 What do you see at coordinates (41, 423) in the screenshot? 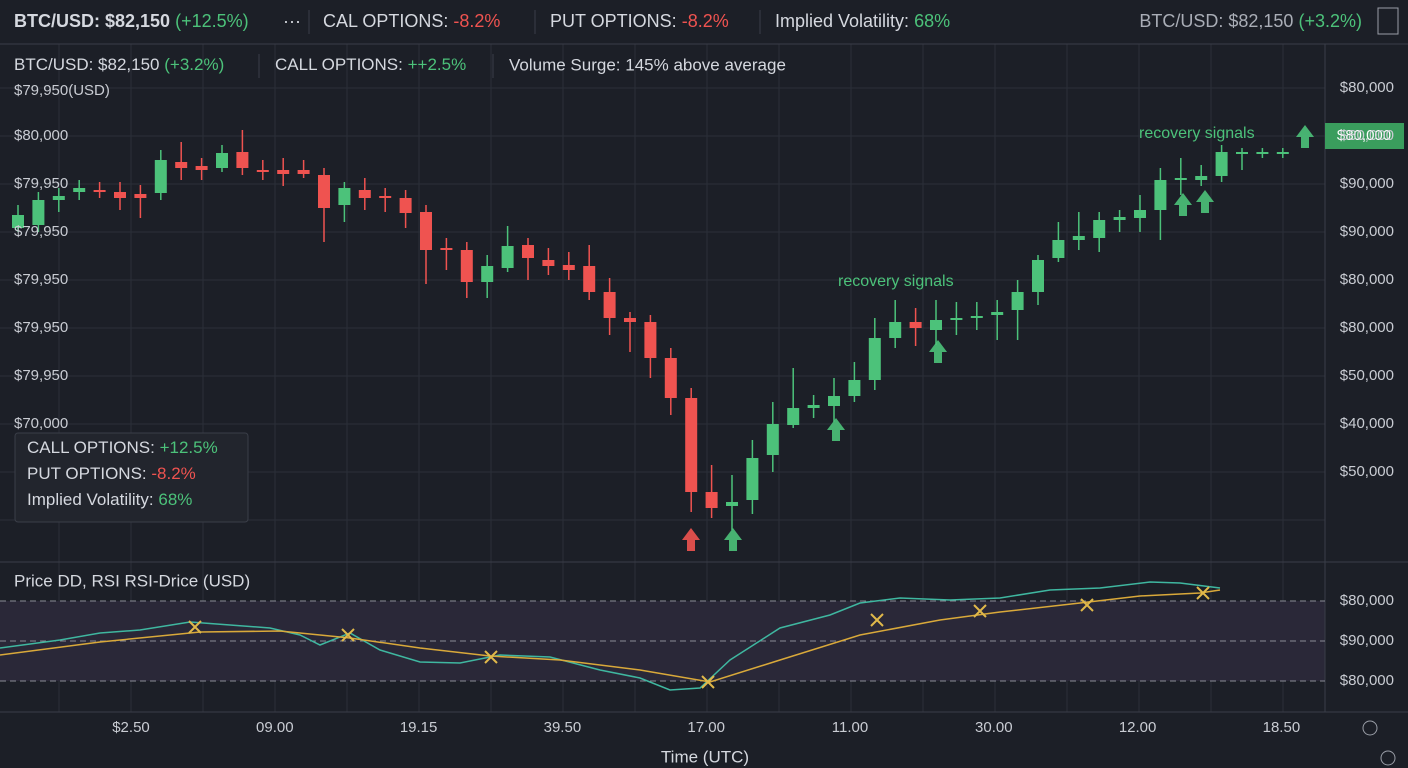
I see `left-axis-label: $70,000` at bounding box center [41, 423].